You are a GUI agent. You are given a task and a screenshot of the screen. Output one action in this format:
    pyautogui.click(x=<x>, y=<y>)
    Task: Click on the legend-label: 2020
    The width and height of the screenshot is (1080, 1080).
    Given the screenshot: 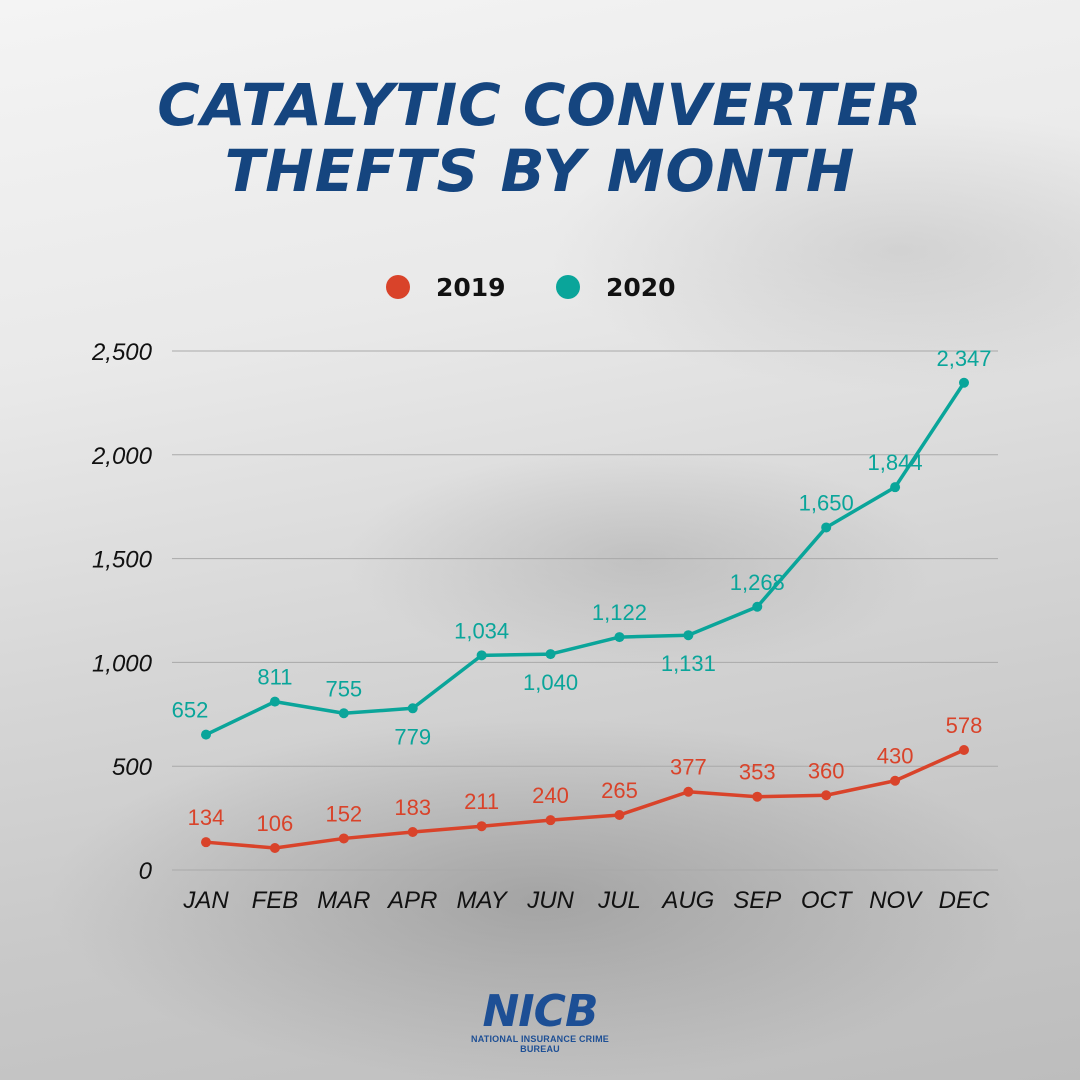 What is the action you would take?
    pyautogui.click(x=641, y=287)
    